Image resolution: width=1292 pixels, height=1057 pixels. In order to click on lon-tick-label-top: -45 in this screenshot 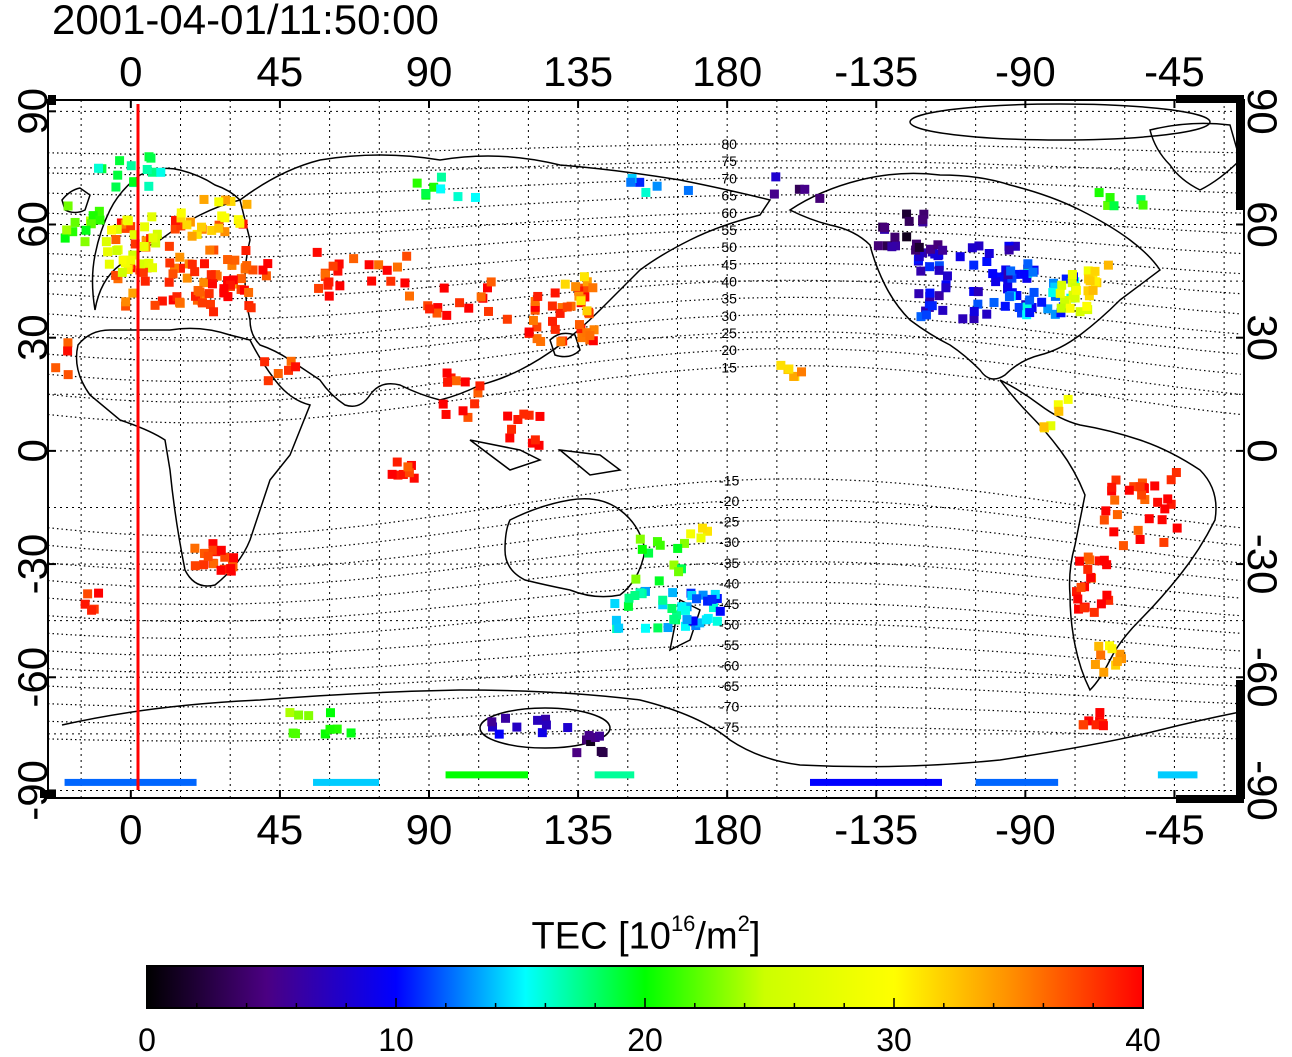, I will do `click(1174, 71)`.